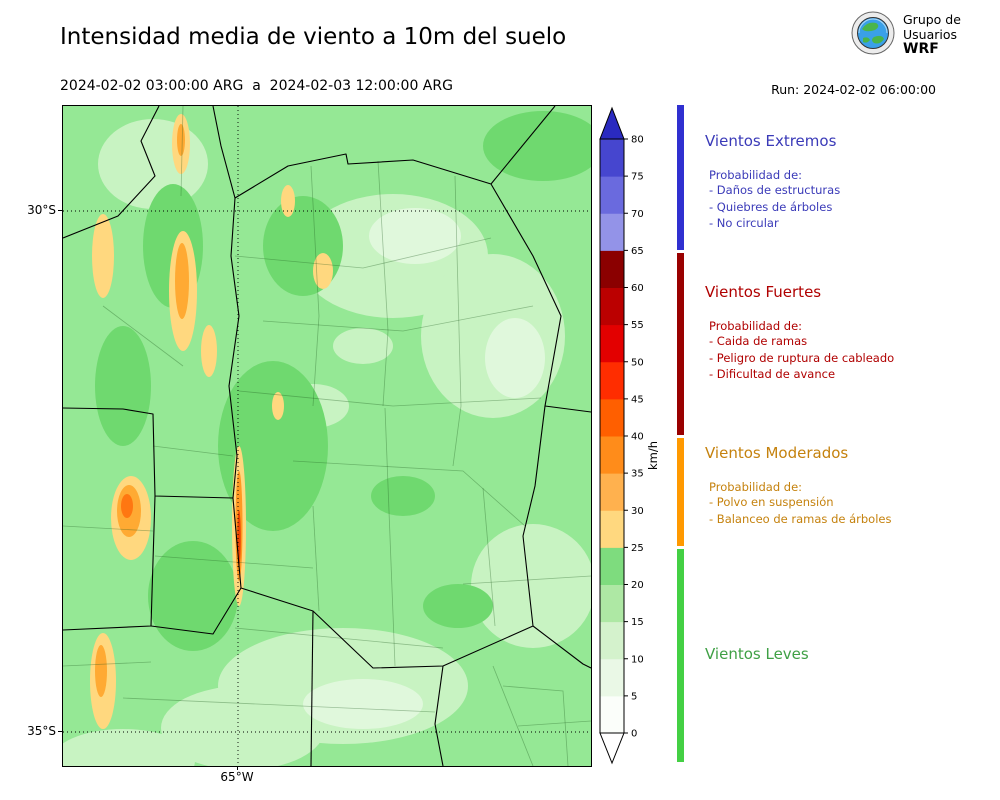 The width and height of the screenshot is (1000, 800). What do you see at coordinates (637, 140) in the screenshot?
I see `svg-text: 80` at bounding box center [637, 140].